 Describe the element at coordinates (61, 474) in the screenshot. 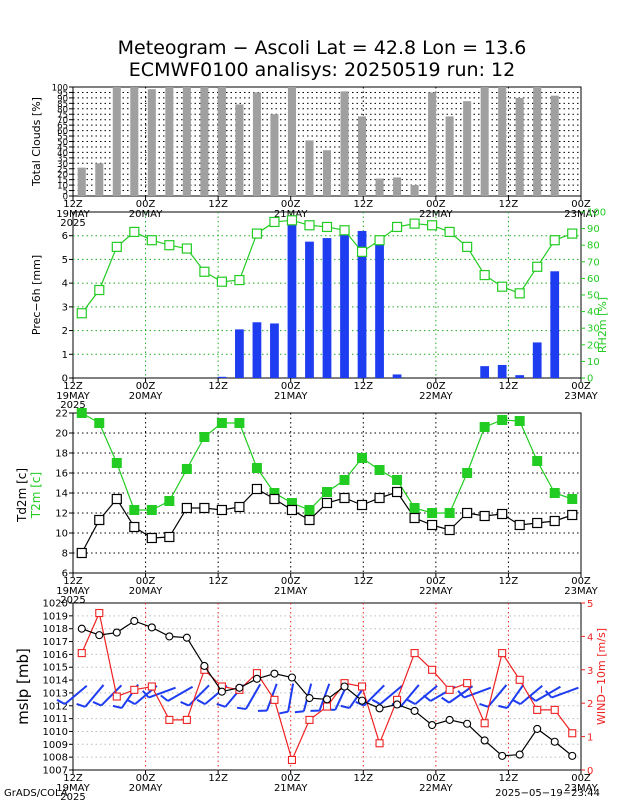

I see `y-tick-label: 16` at that location.